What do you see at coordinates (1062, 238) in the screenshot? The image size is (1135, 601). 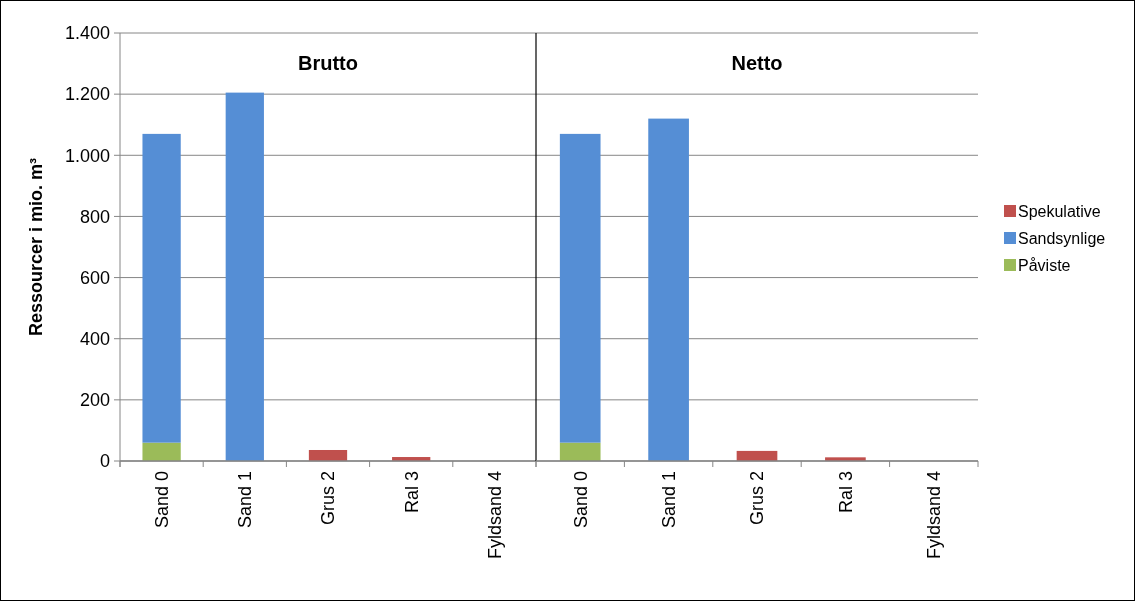 I see `legend-label: Sandsynlige` at bounding box center [1062, 238].